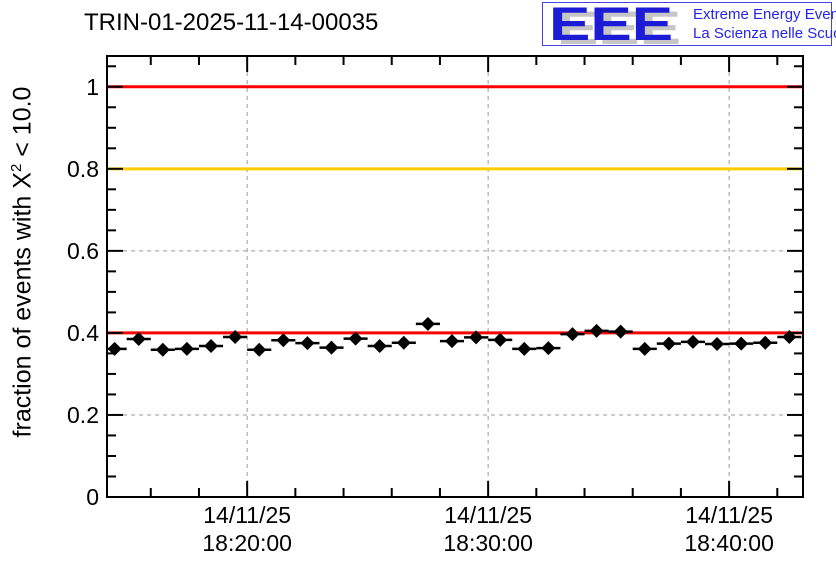  Describe the element at coordinates (611, 25) in the screenshot. I see `eee-logo-acronym: EEE` at that location.